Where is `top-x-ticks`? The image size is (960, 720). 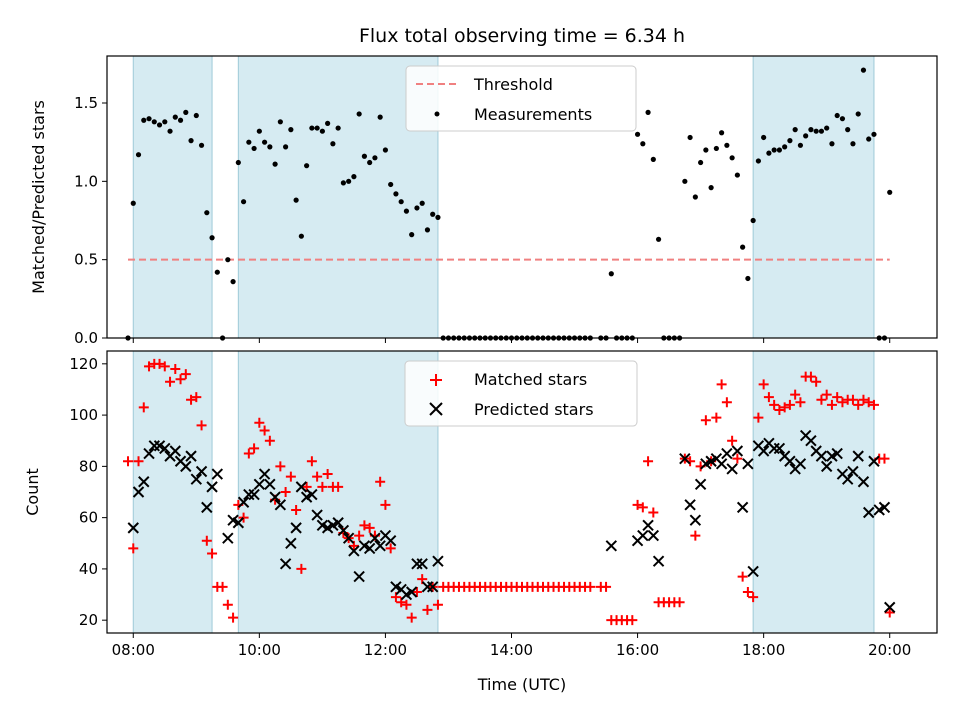 top-x-ticks is located at coordinates (511, 340).